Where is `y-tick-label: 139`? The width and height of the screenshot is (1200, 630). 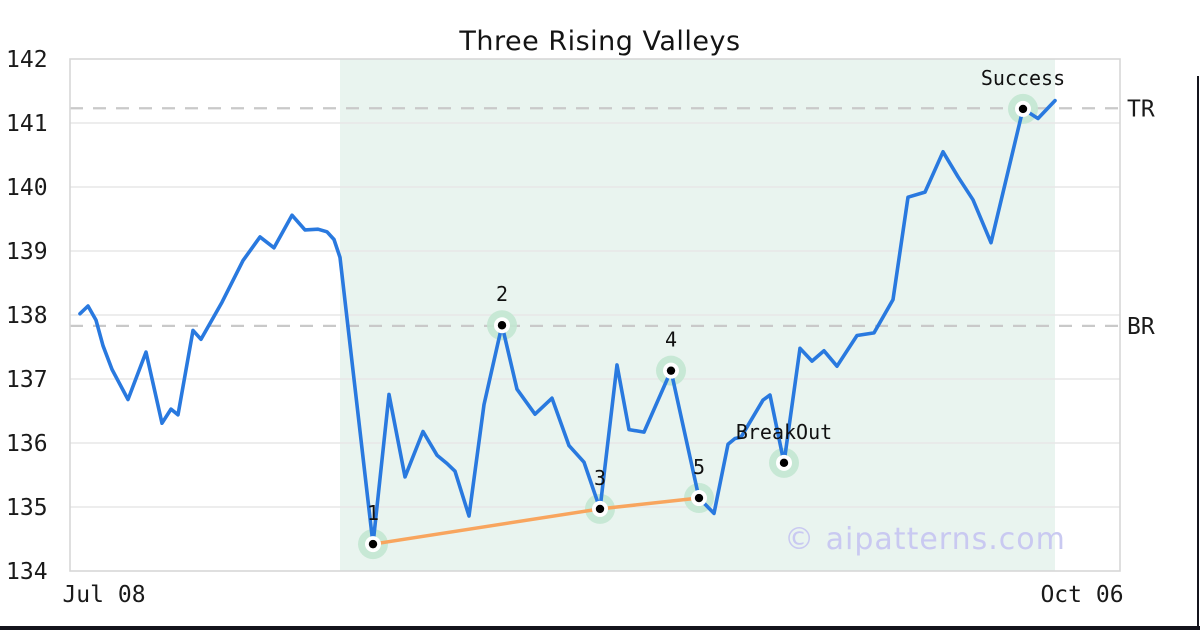 y-tick-label: 139 is located at coordinates (27, 252).